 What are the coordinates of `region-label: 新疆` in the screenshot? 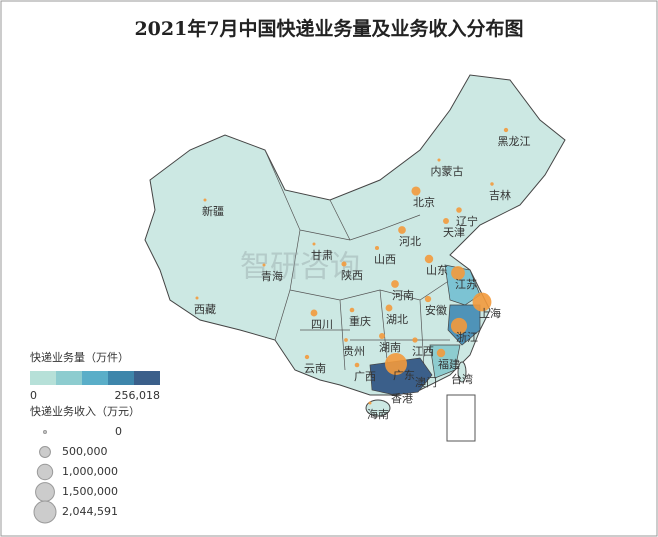 It's located at (213, 211).